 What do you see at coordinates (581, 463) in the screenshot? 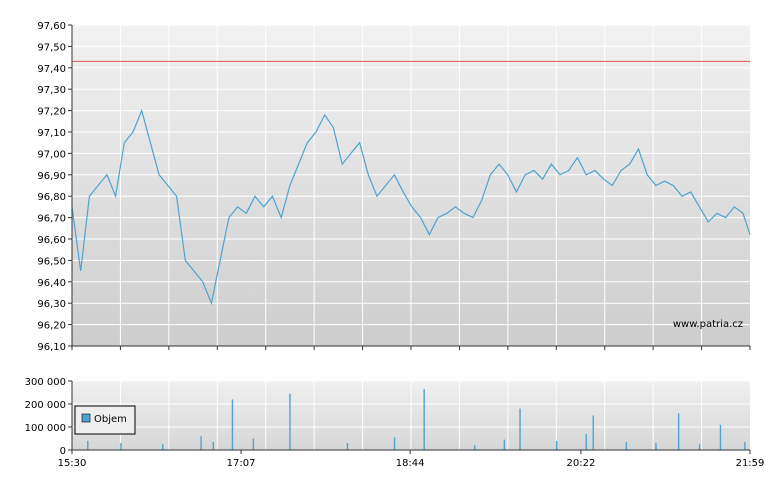
I see `volume-x-tick-label: 20:22` at bounding box center [581, 463].